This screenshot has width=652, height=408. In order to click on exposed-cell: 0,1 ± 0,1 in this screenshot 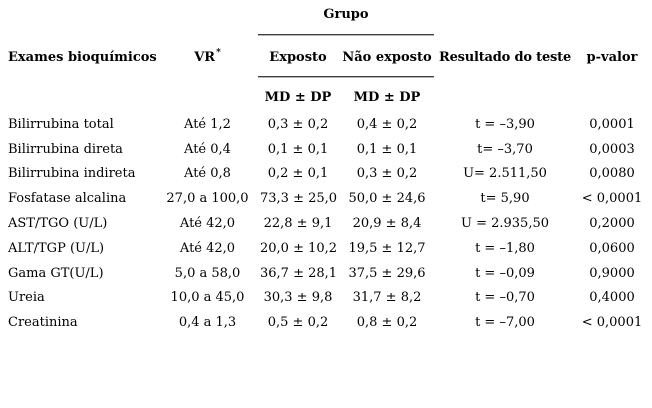, I will do `click(298, 149)`.